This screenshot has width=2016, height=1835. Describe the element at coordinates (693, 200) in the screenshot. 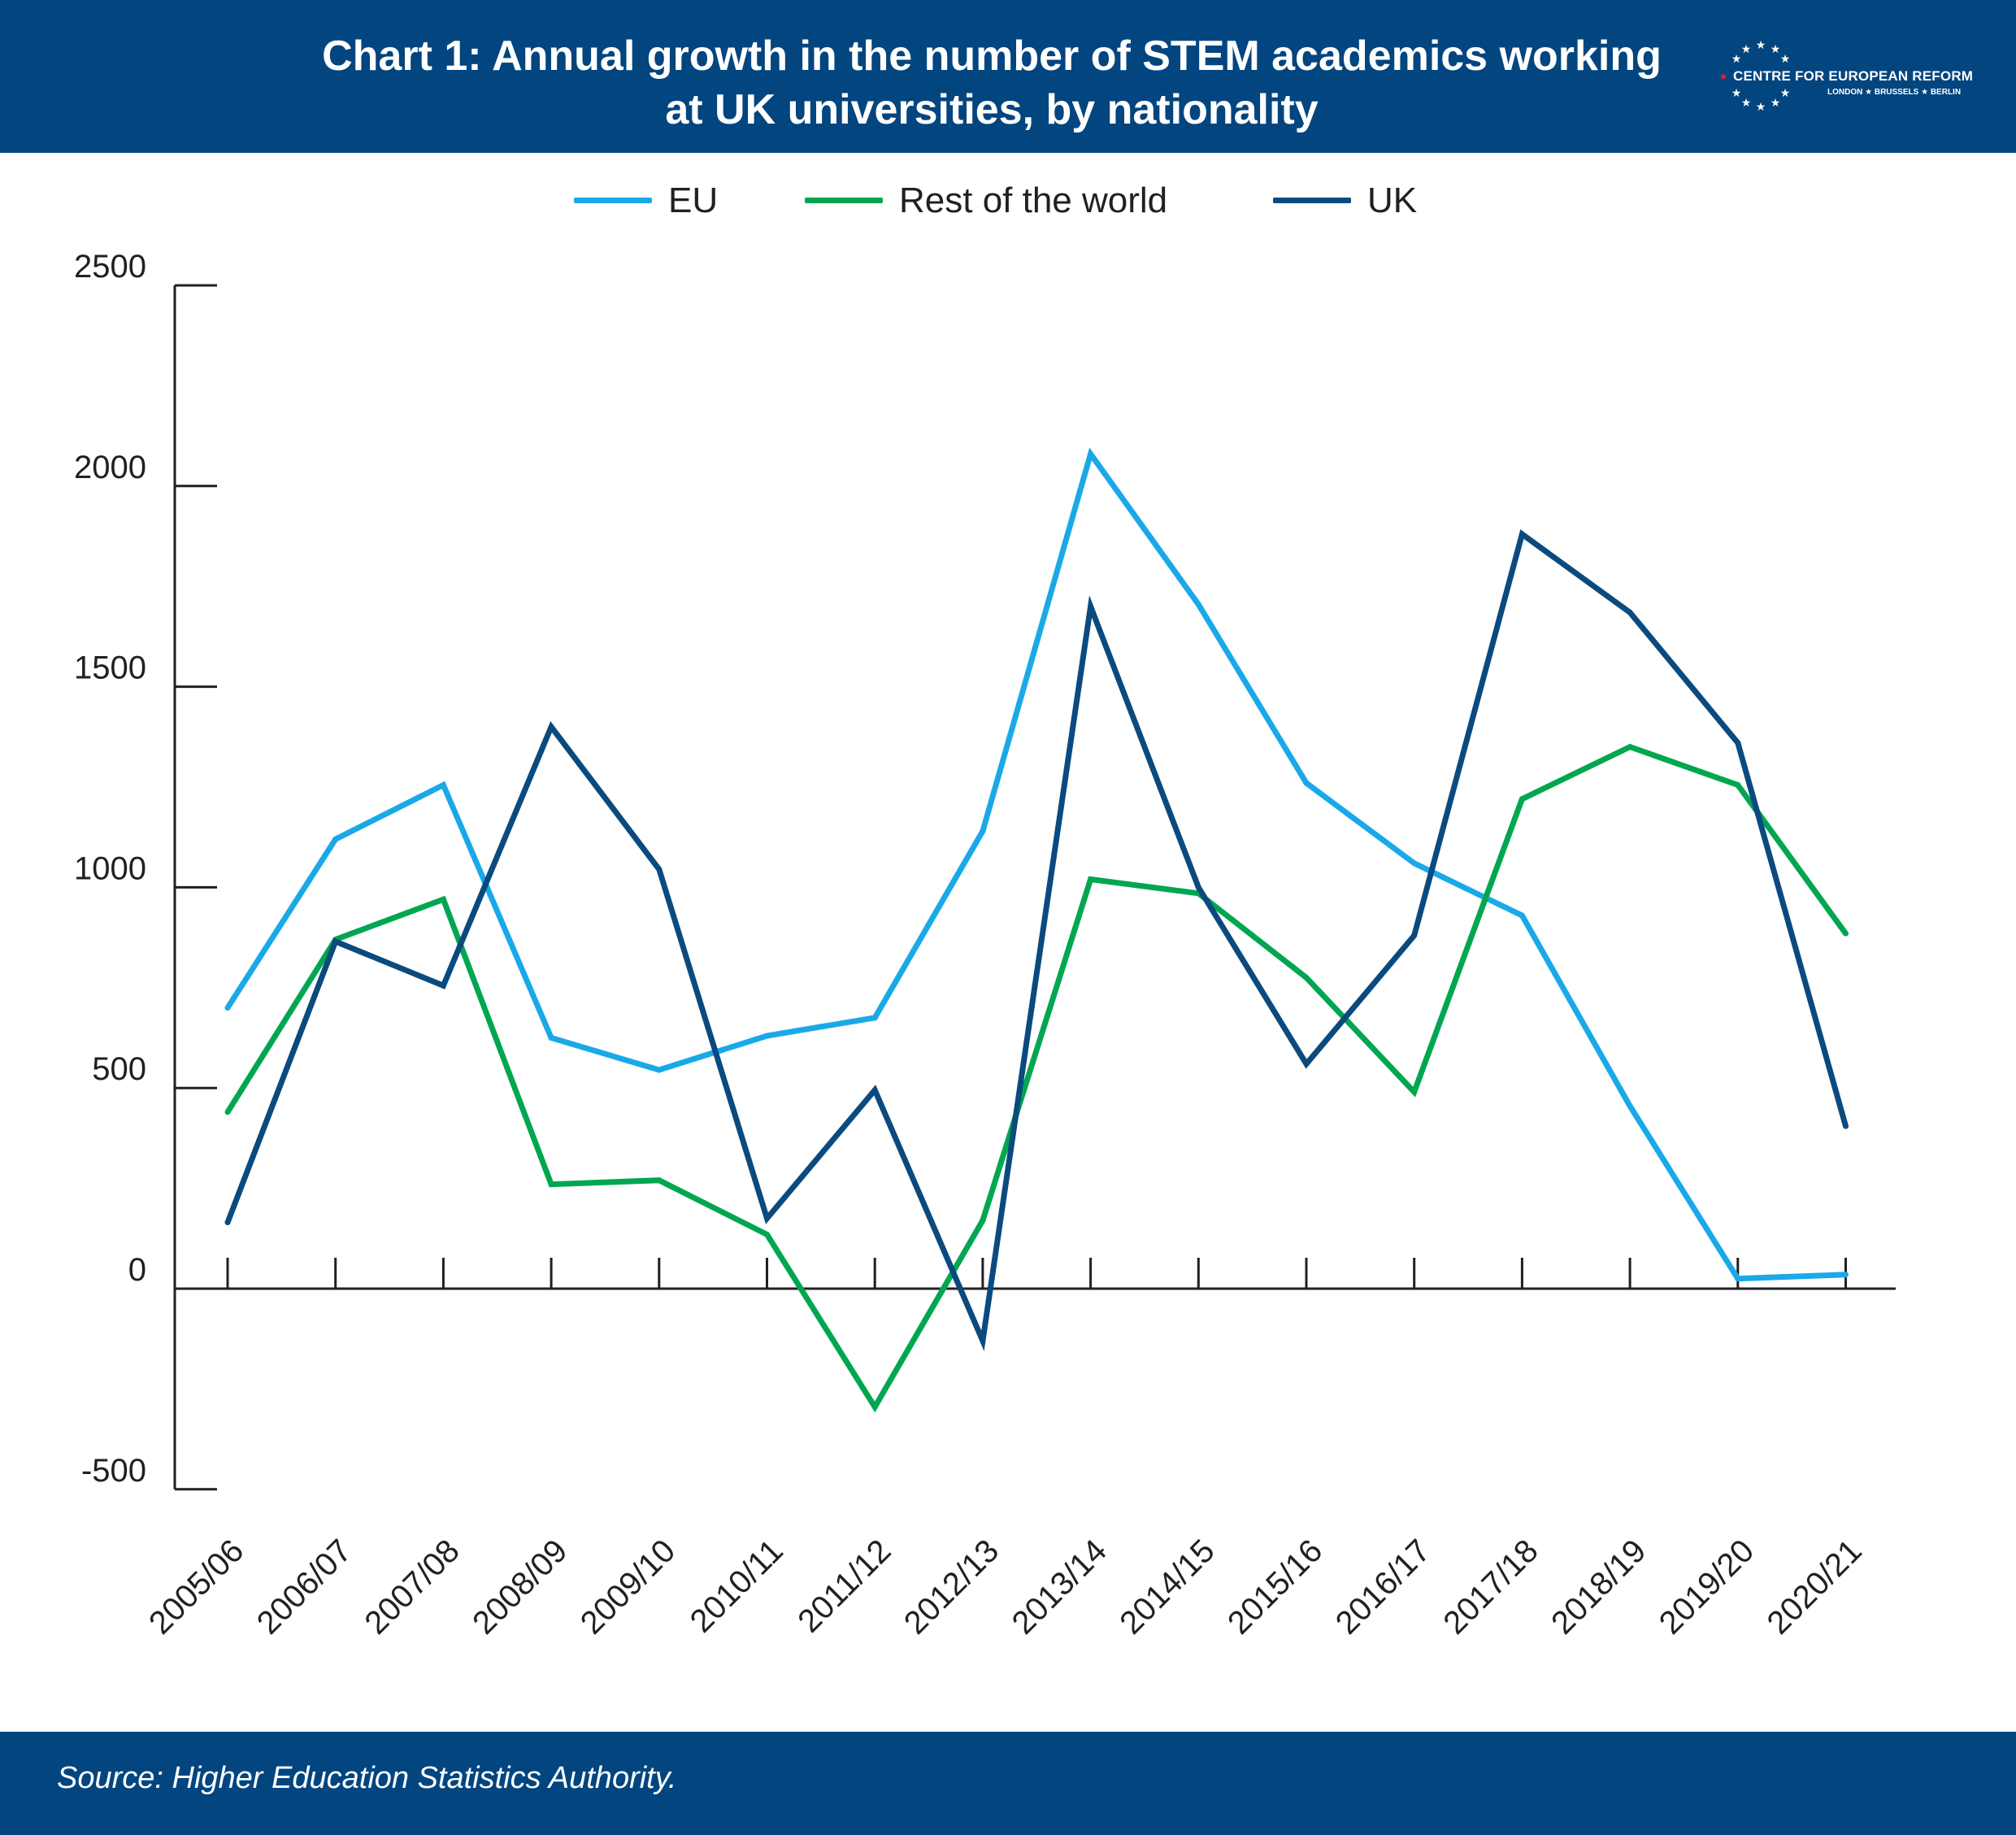

I see `legend-label-eu: EU` at that location.